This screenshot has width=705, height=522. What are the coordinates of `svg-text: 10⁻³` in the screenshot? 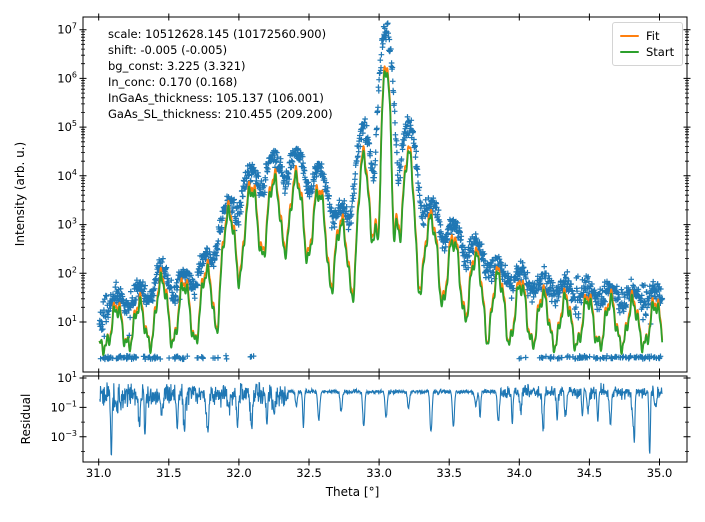 It's located at (64, 436).